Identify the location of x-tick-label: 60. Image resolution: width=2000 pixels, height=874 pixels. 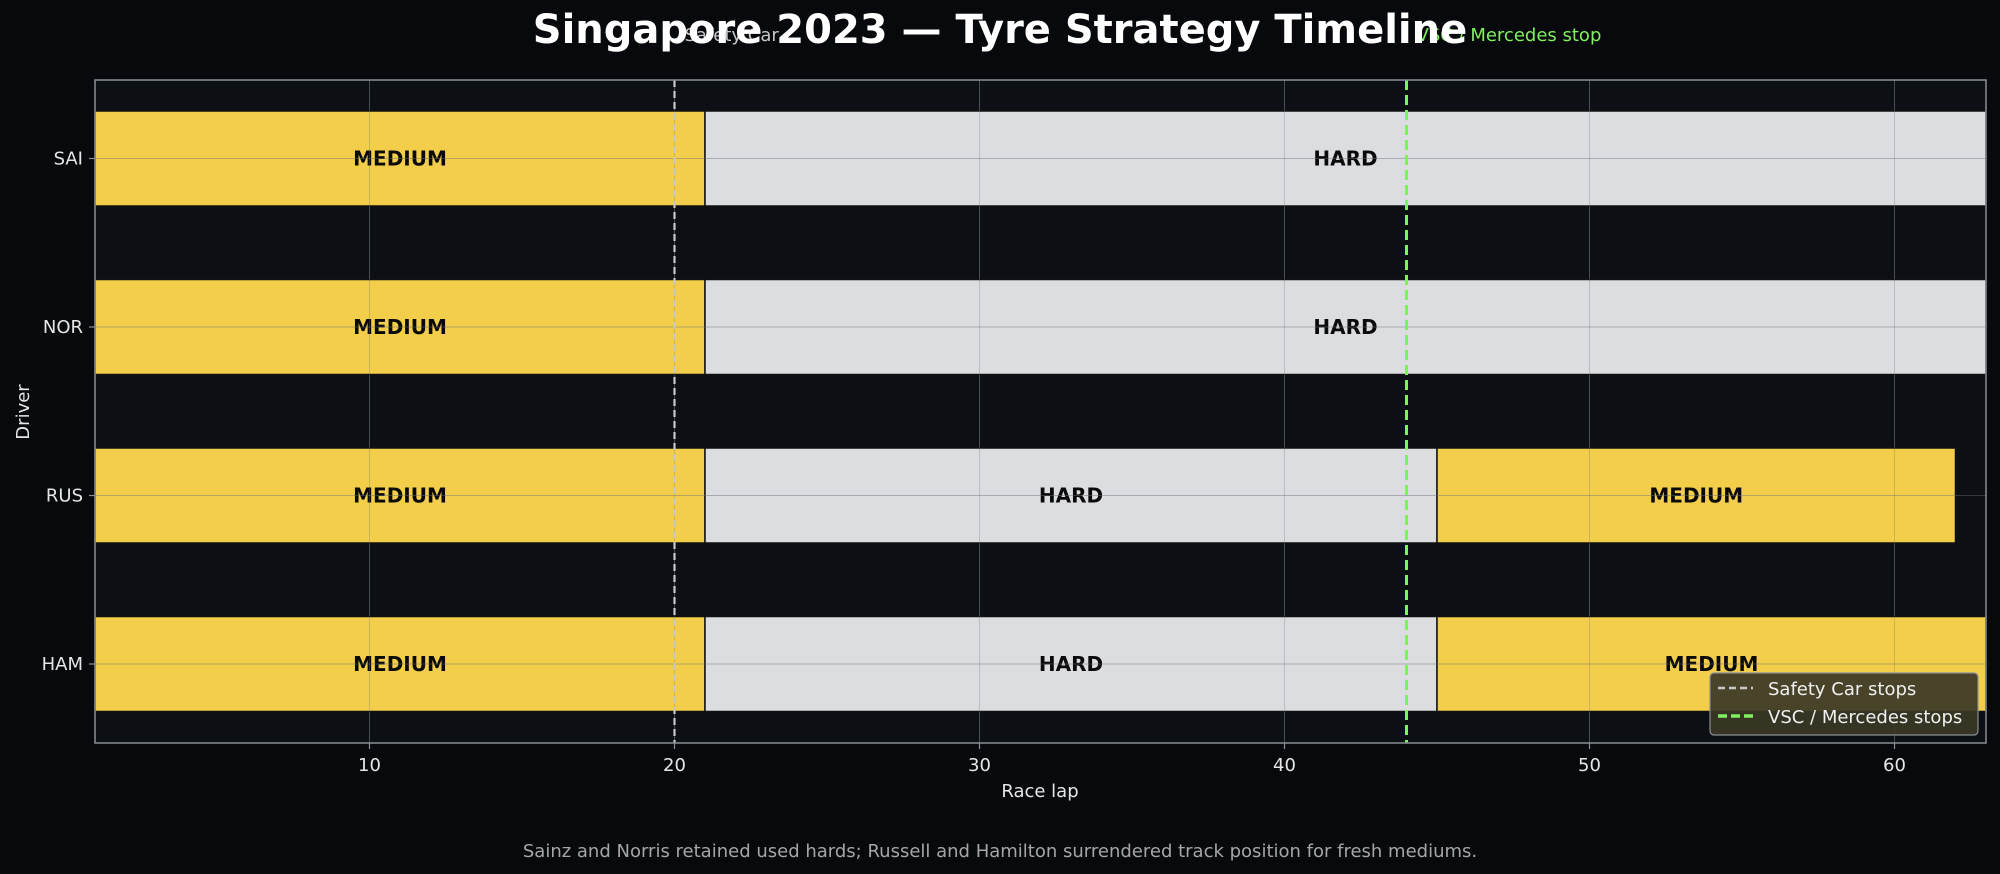
(1894, 765).